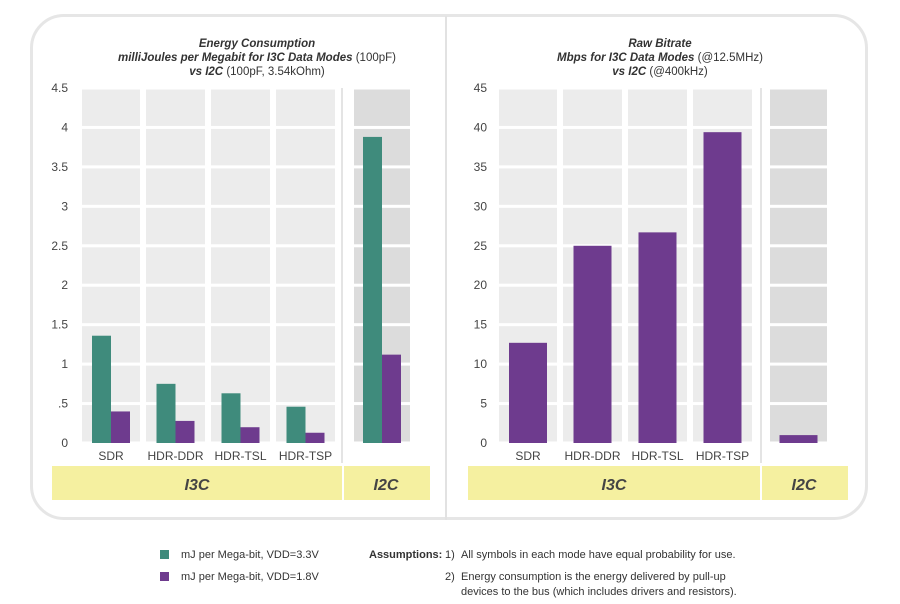 This screenshot has width=900, height=604. What do you see at coordinates (164, 576) in the screenshot?
I see `legend-swatch-purple` at bounding box center [164, 576].